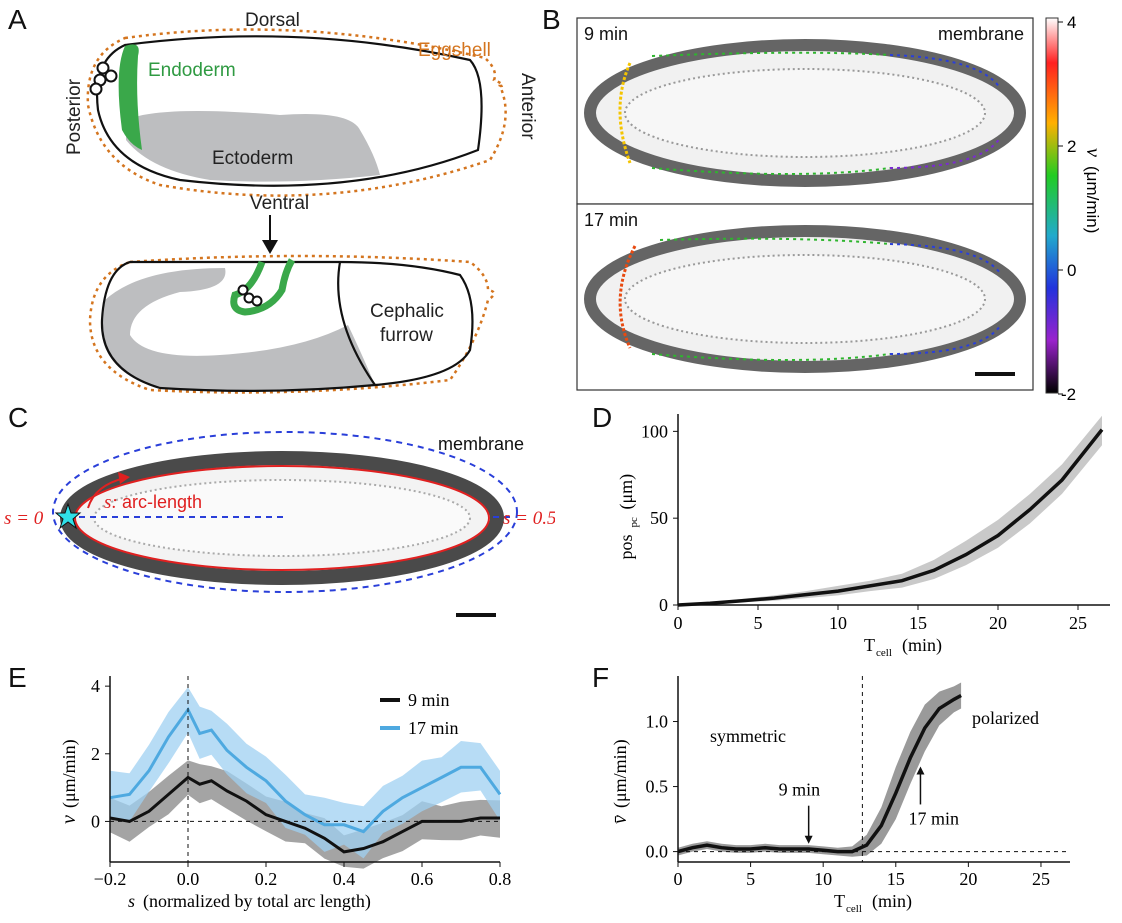 The height and width of the screenshot is (923, 1122). Describe the element at coordinates (124, 478) in the screenshot. I see `arc-arrow-head-c` at that location.